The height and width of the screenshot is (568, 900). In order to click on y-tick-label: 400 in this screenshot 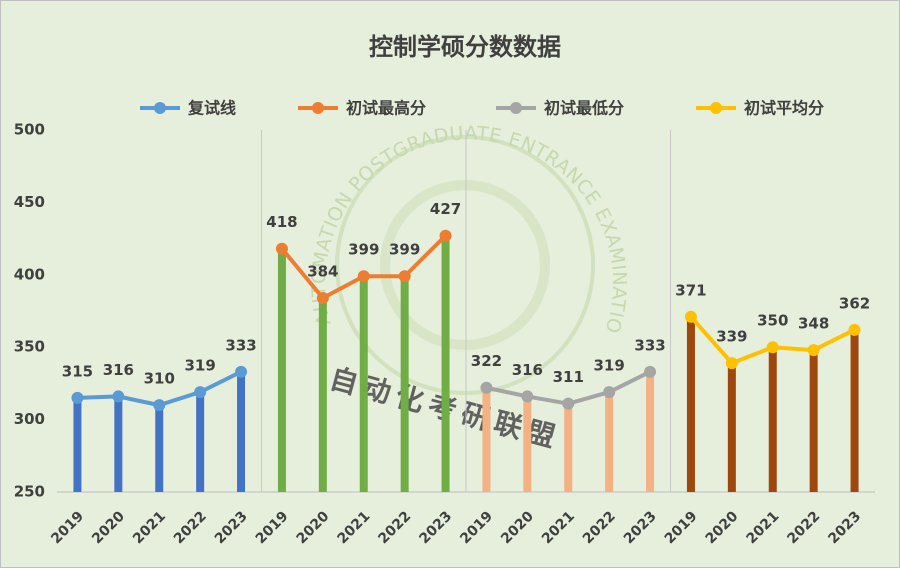, I will do `click(29, 274)`.